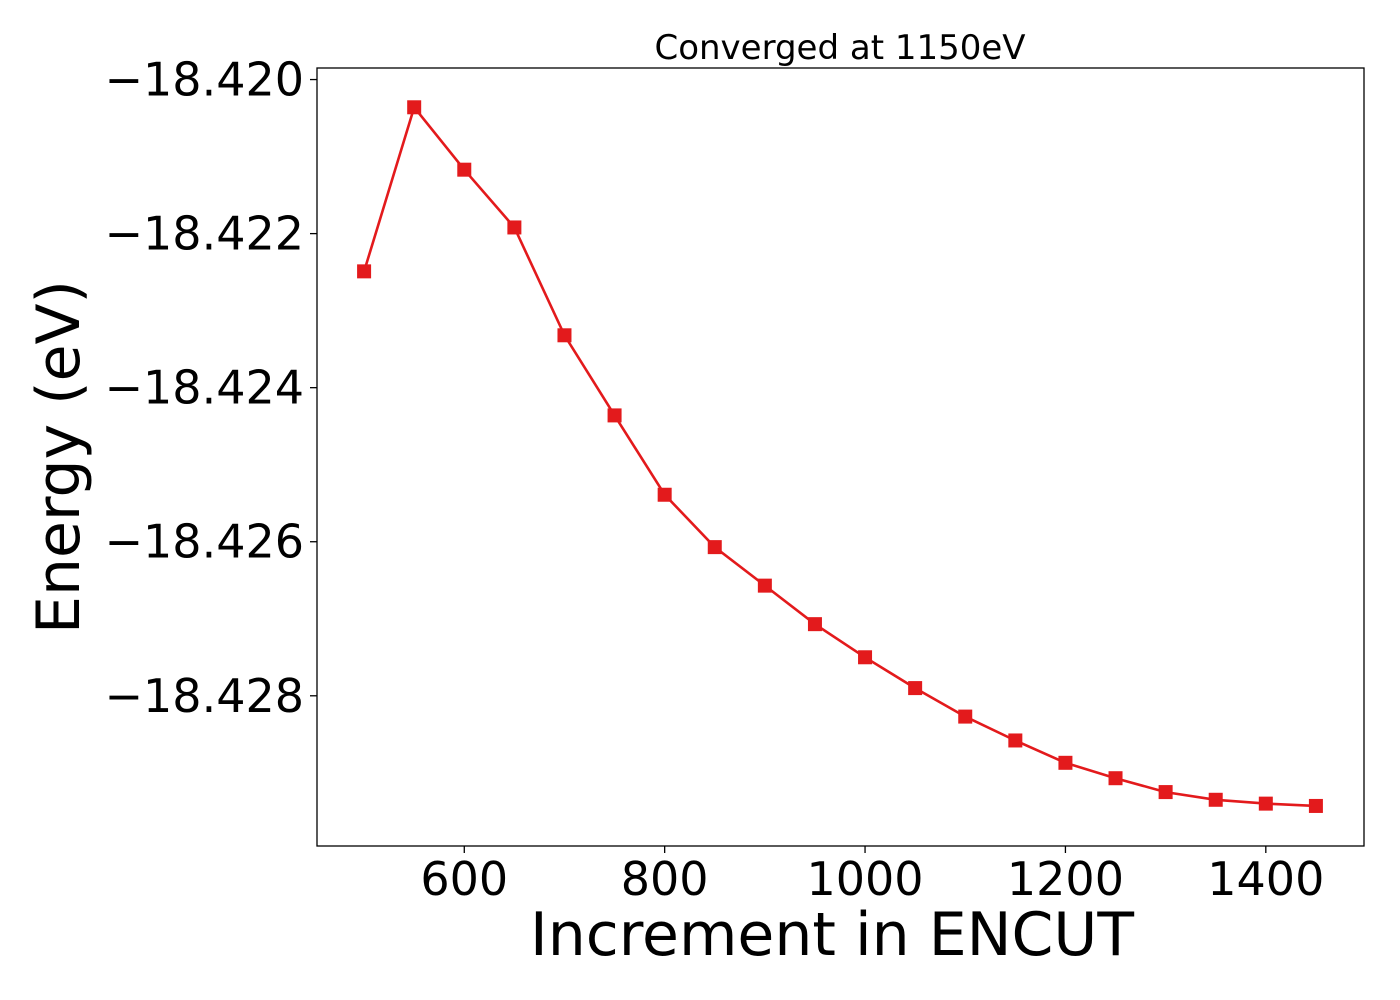 The width and height of the screenshot is (1400, 1000). Describe the element at coordinates (205, 696) in the screenshot. I see `y-tick-label: −18.428` at that location.